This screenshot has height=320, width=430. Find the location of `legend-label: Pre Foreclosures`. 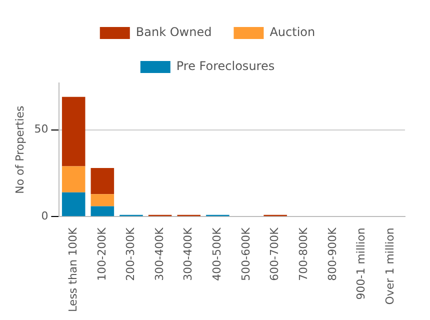

legend-label: Pre Foreclosures is located at coordinates (225, 66).